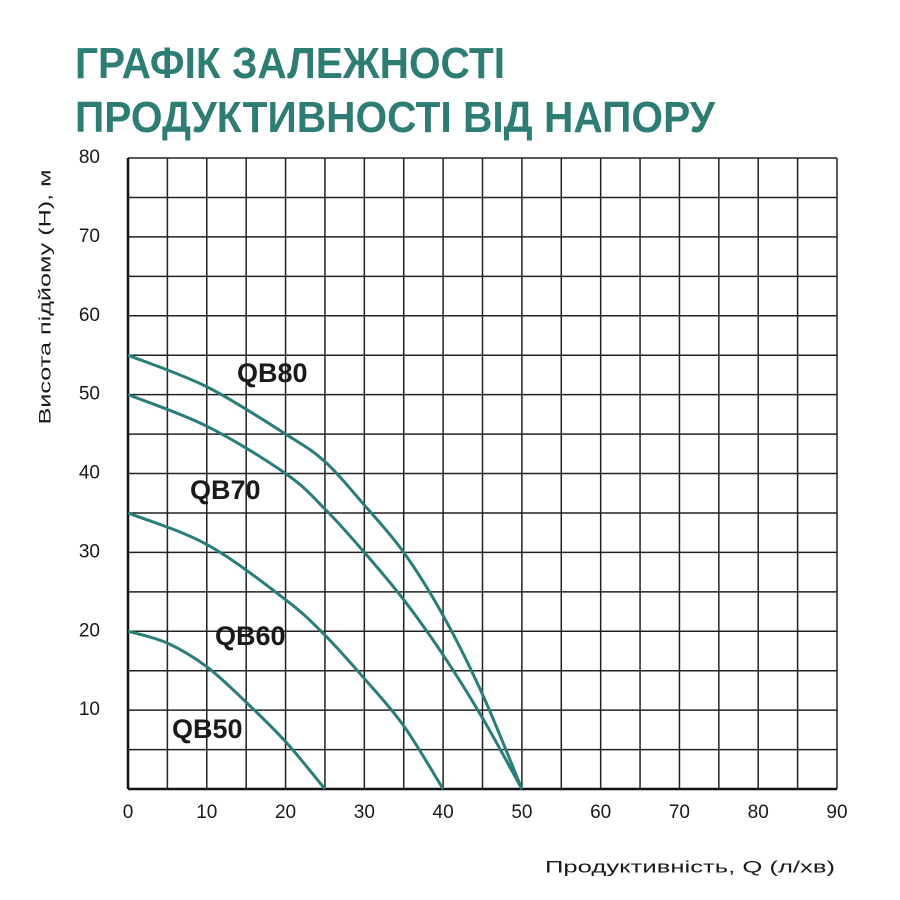 Image resolution: width=900 pixels, height=900 pixels. I want to click on series-label: QB50, so click(207, 729).